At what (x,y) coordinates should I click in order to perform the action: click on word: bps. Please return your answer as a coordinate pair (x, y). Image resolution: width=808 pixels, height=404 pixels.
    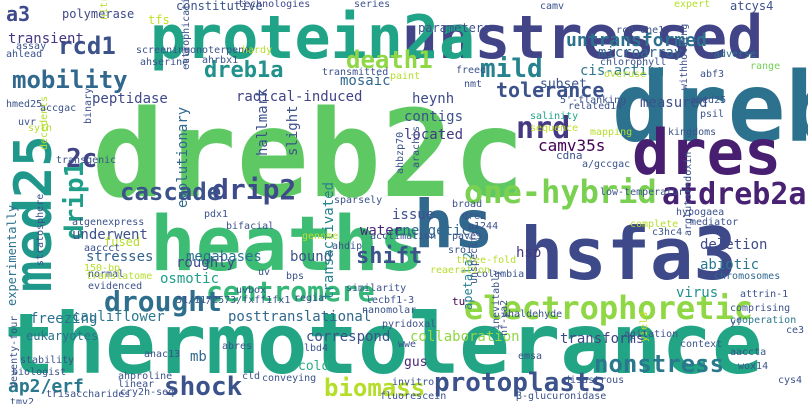
    Looking at the image, I should click on (295, 276).